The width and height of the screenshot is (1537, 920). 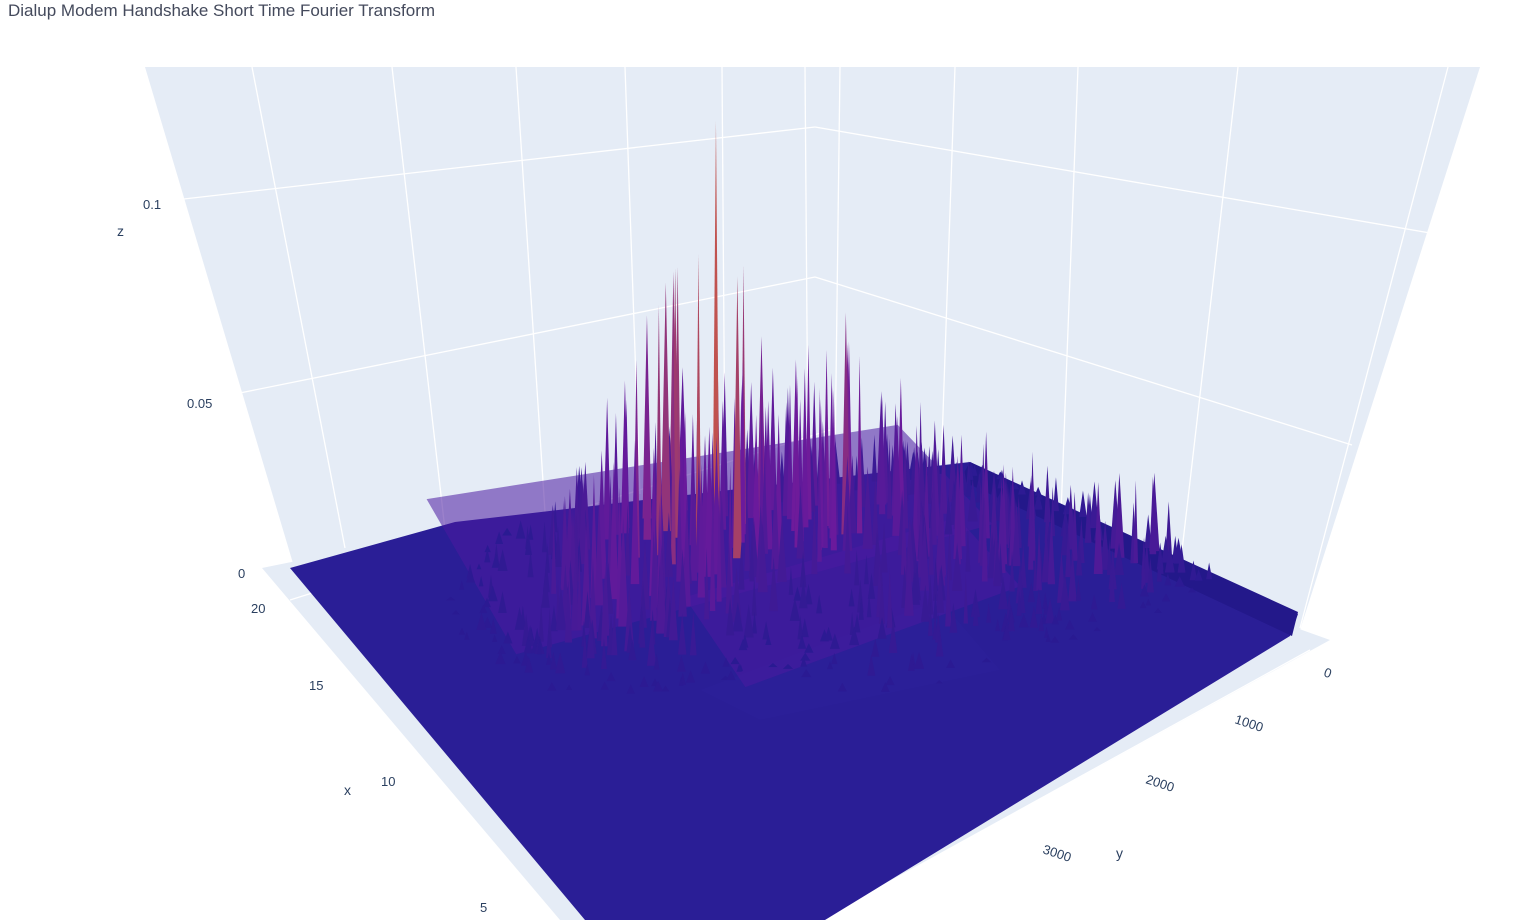 I want to click on surface-inner-shade, so click(x=850, y=660).